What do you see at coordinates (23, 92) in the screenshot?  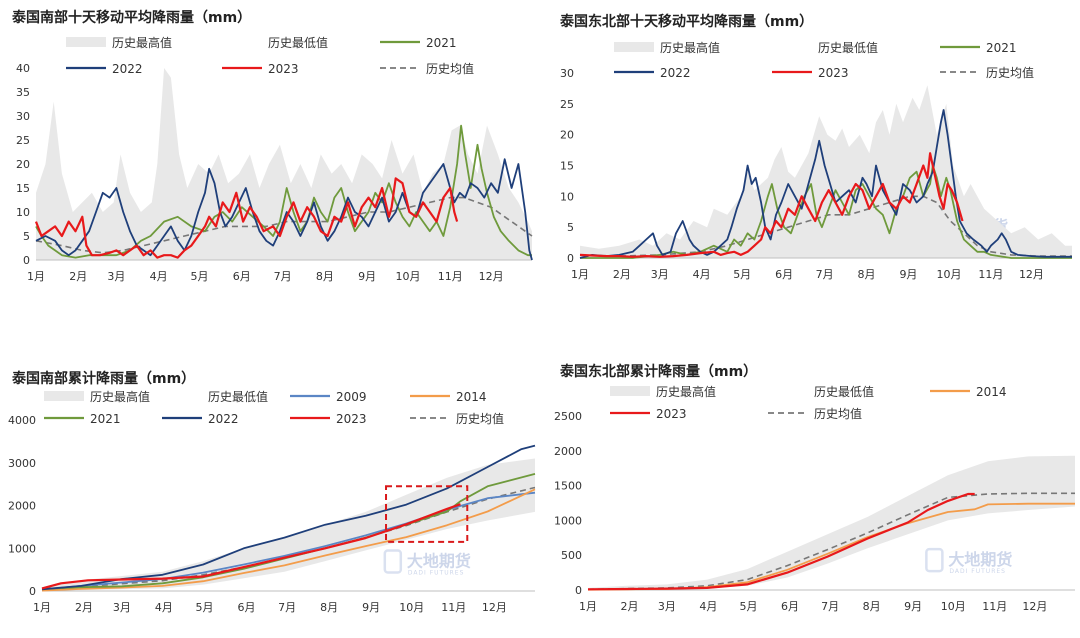 I see `y-tick-label: 35` at bounding box center [23, 92].